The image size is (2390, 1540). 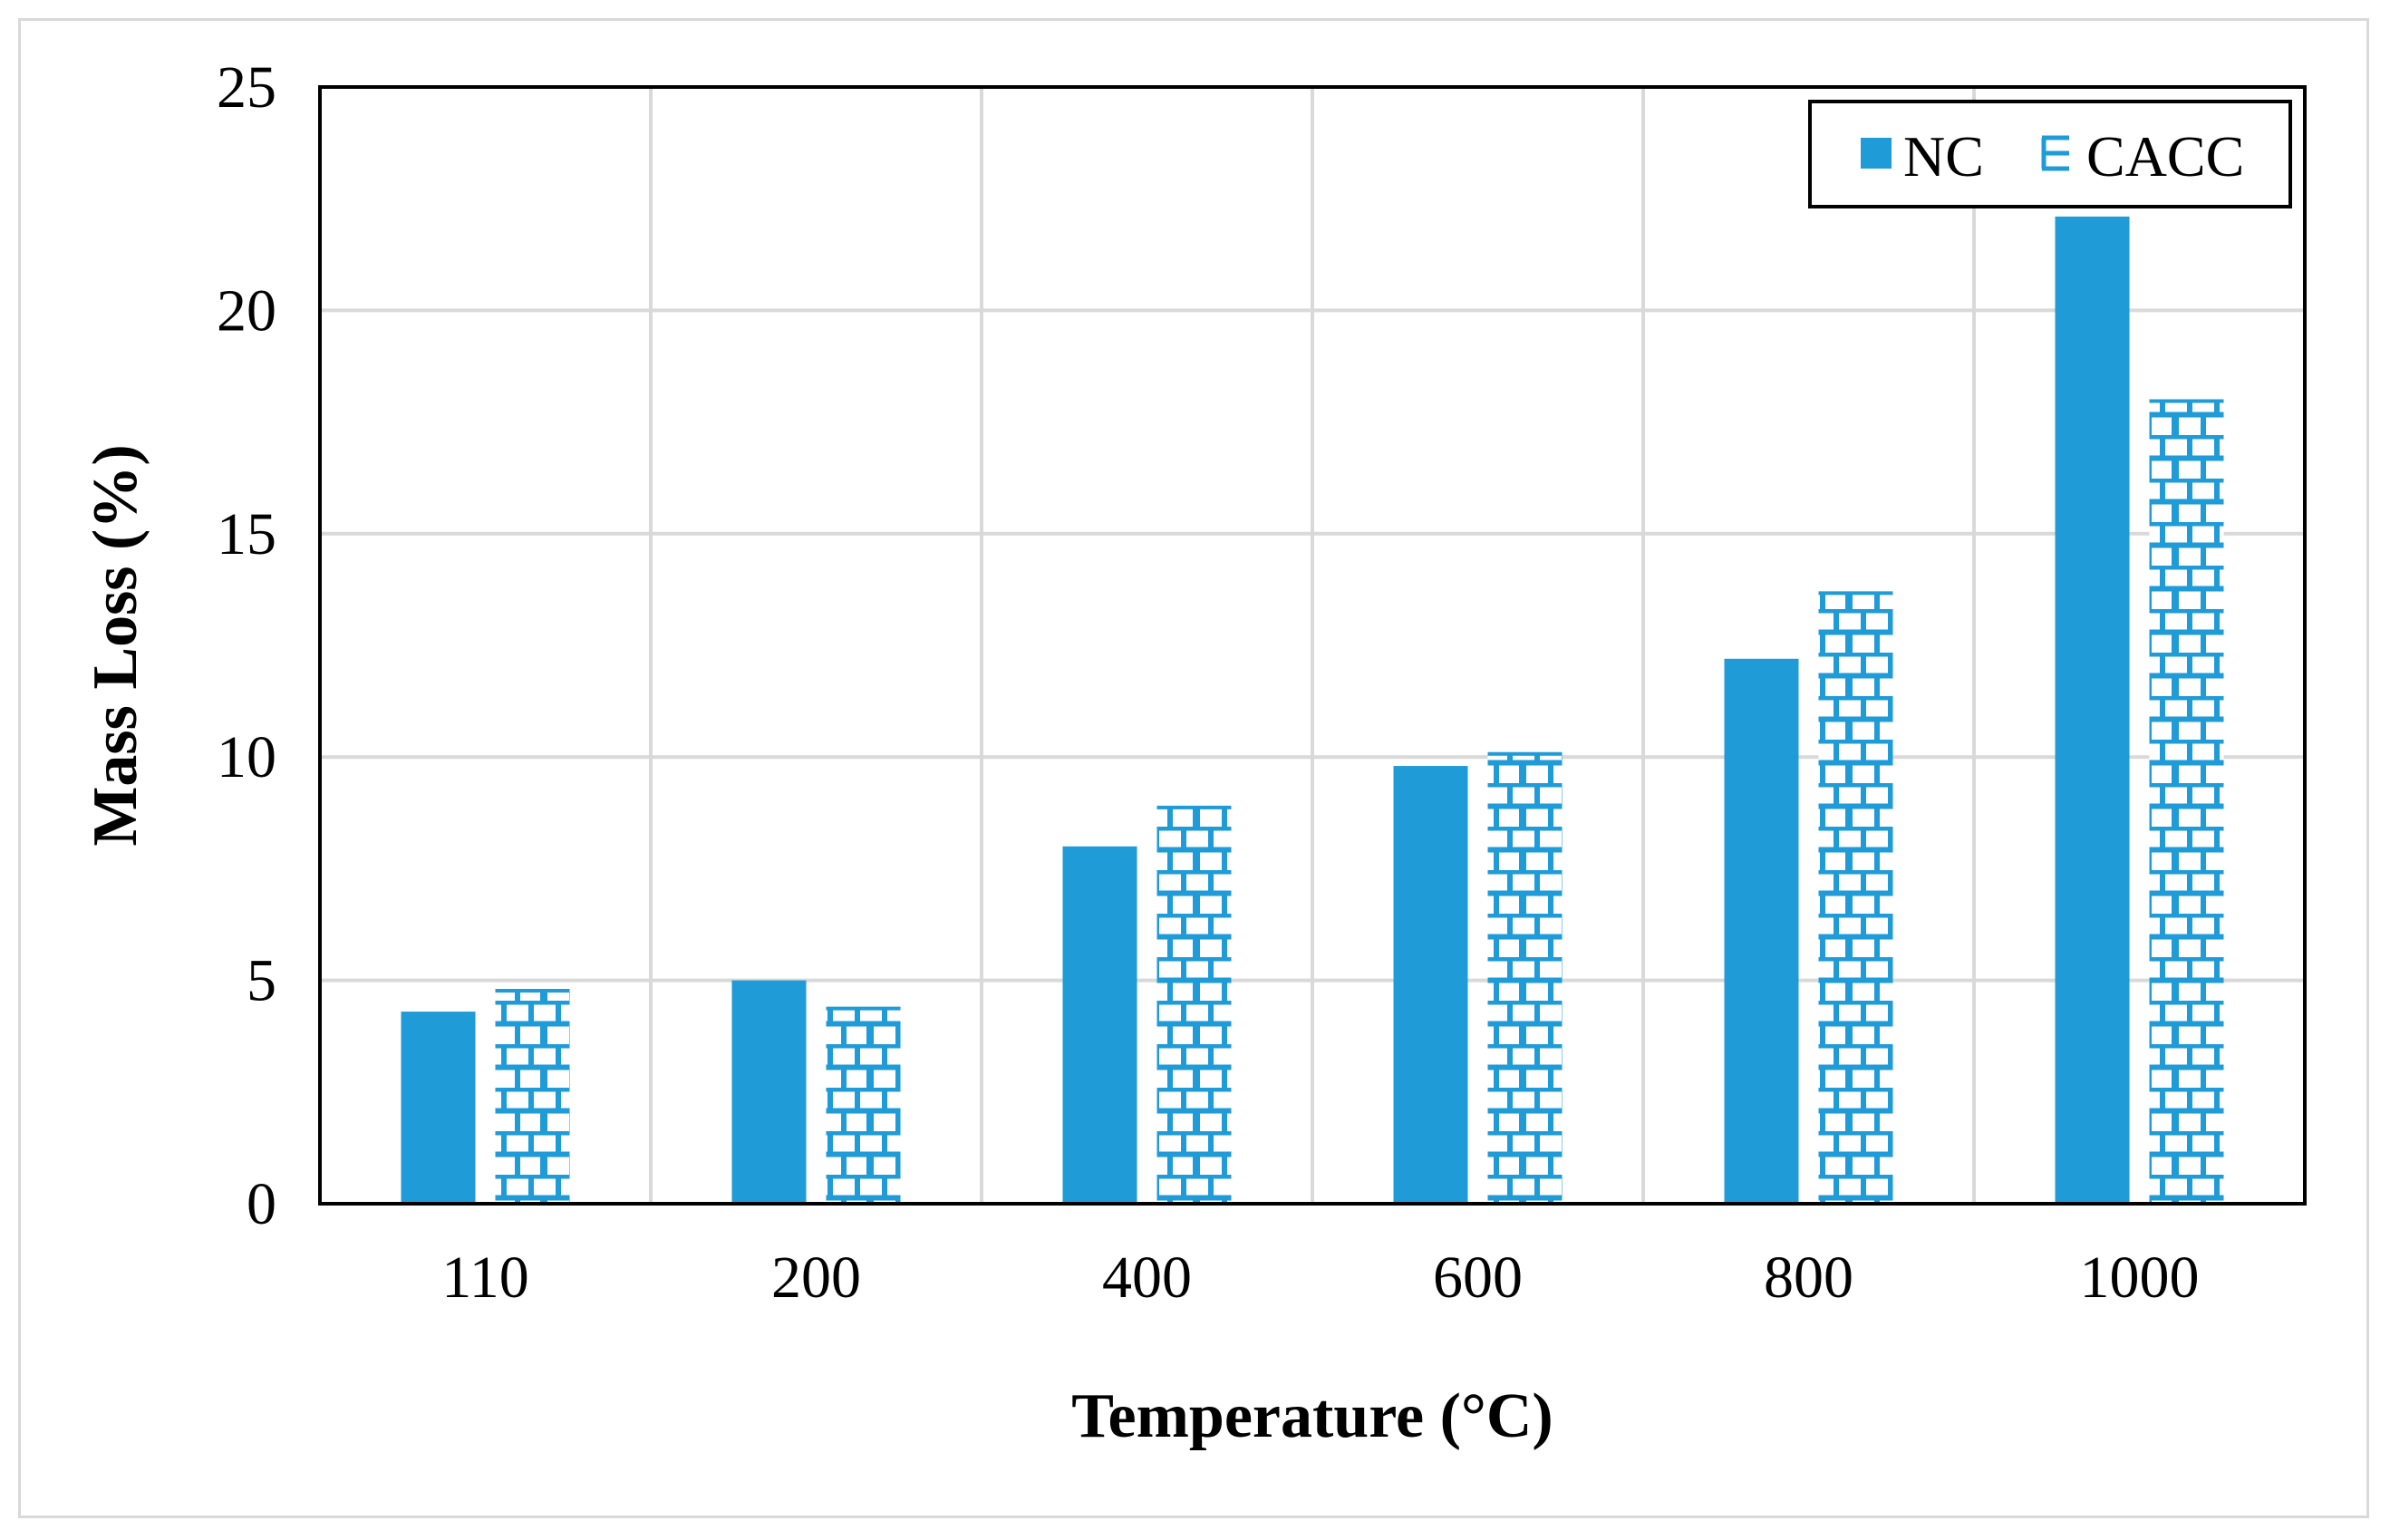 I want to click on y-axis-title: Mass Loss (%), so click(x=115, y=645).